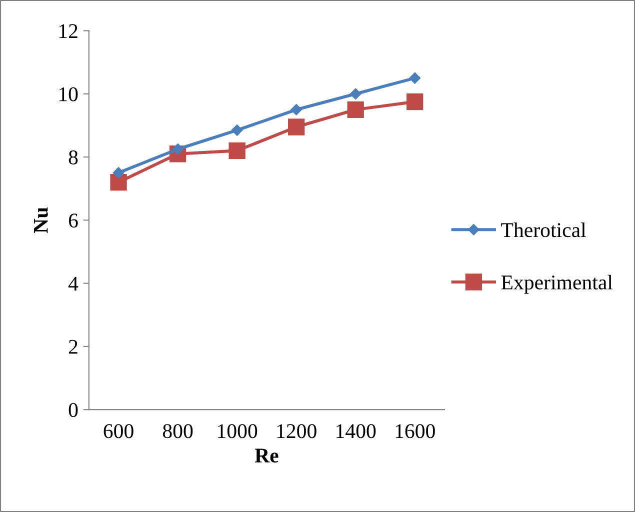  What do you see at coordinates (238, 431) in the screenshot?
I see `x-tick-label: 1000` at bounding box center [238, 431].